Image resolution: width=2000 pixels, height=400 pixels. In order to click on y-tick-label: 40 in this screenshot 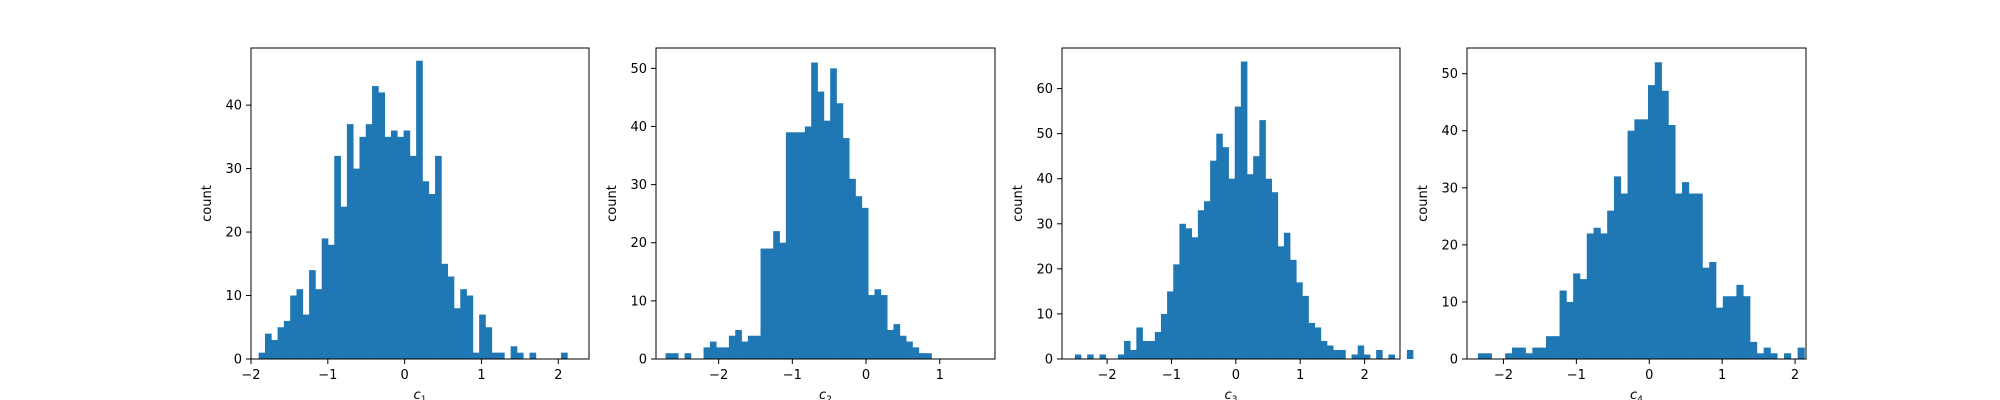, I will do `click(638, 127)`.